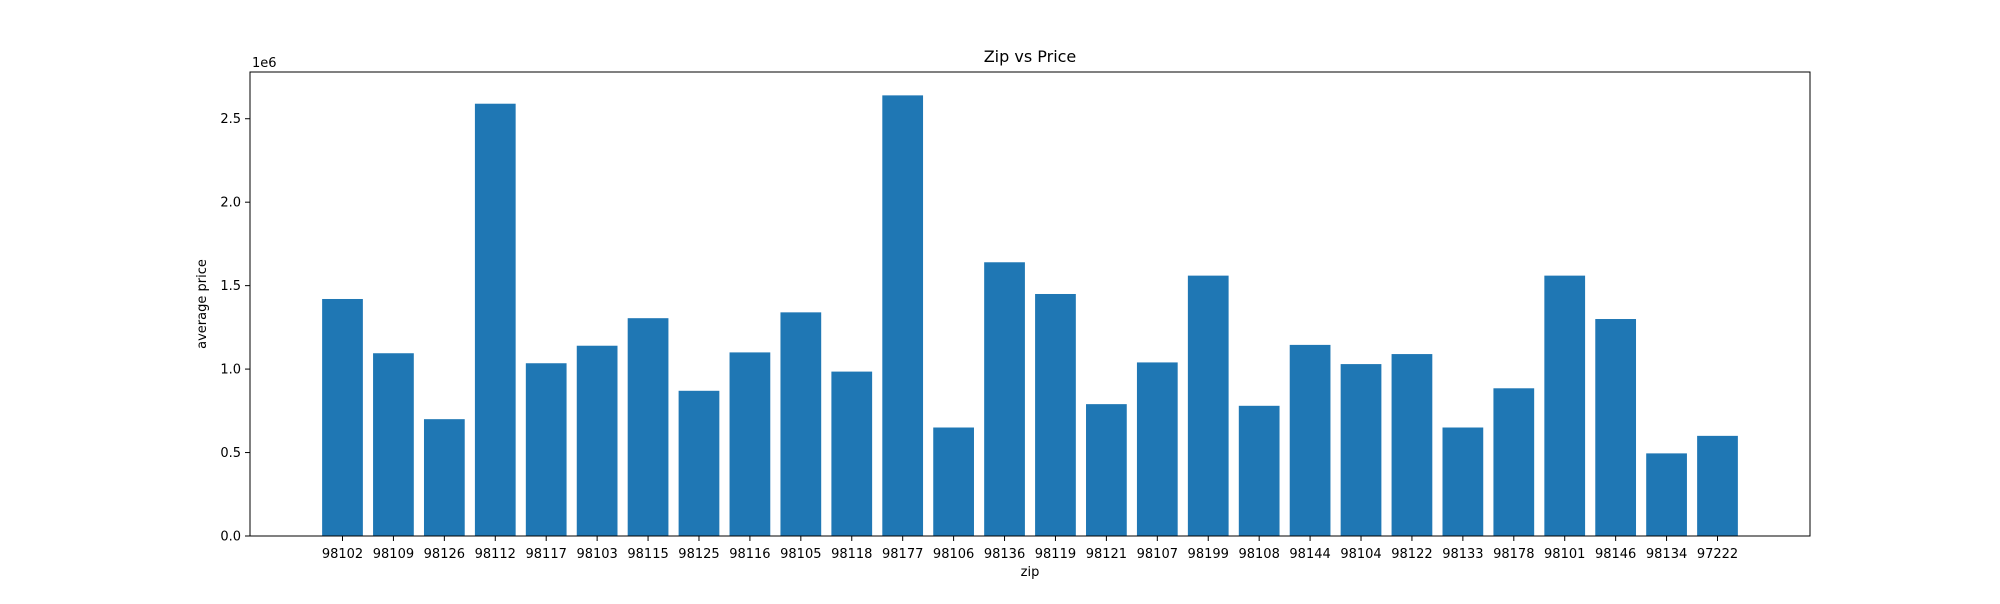  What do you see at coordinates (1106, 554) in the screenshot?
I see `x-tick-label: 98121` at bounding box center [1106, 554].